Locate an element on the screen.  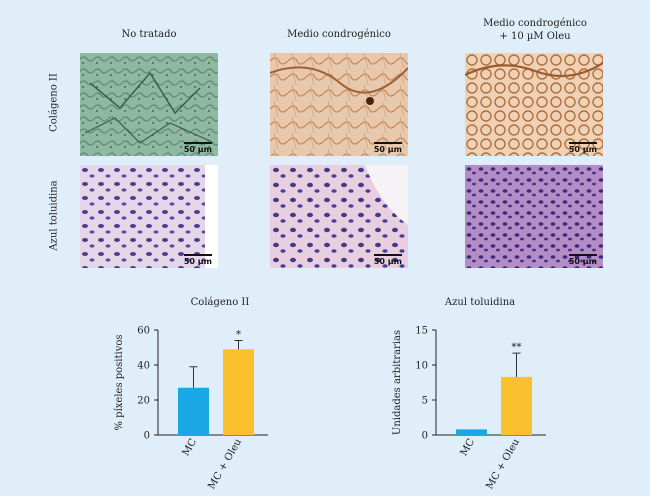
micrograph-chondrogenic-oleu-toluidine: 50 µm is located at coordinates (534, 216).